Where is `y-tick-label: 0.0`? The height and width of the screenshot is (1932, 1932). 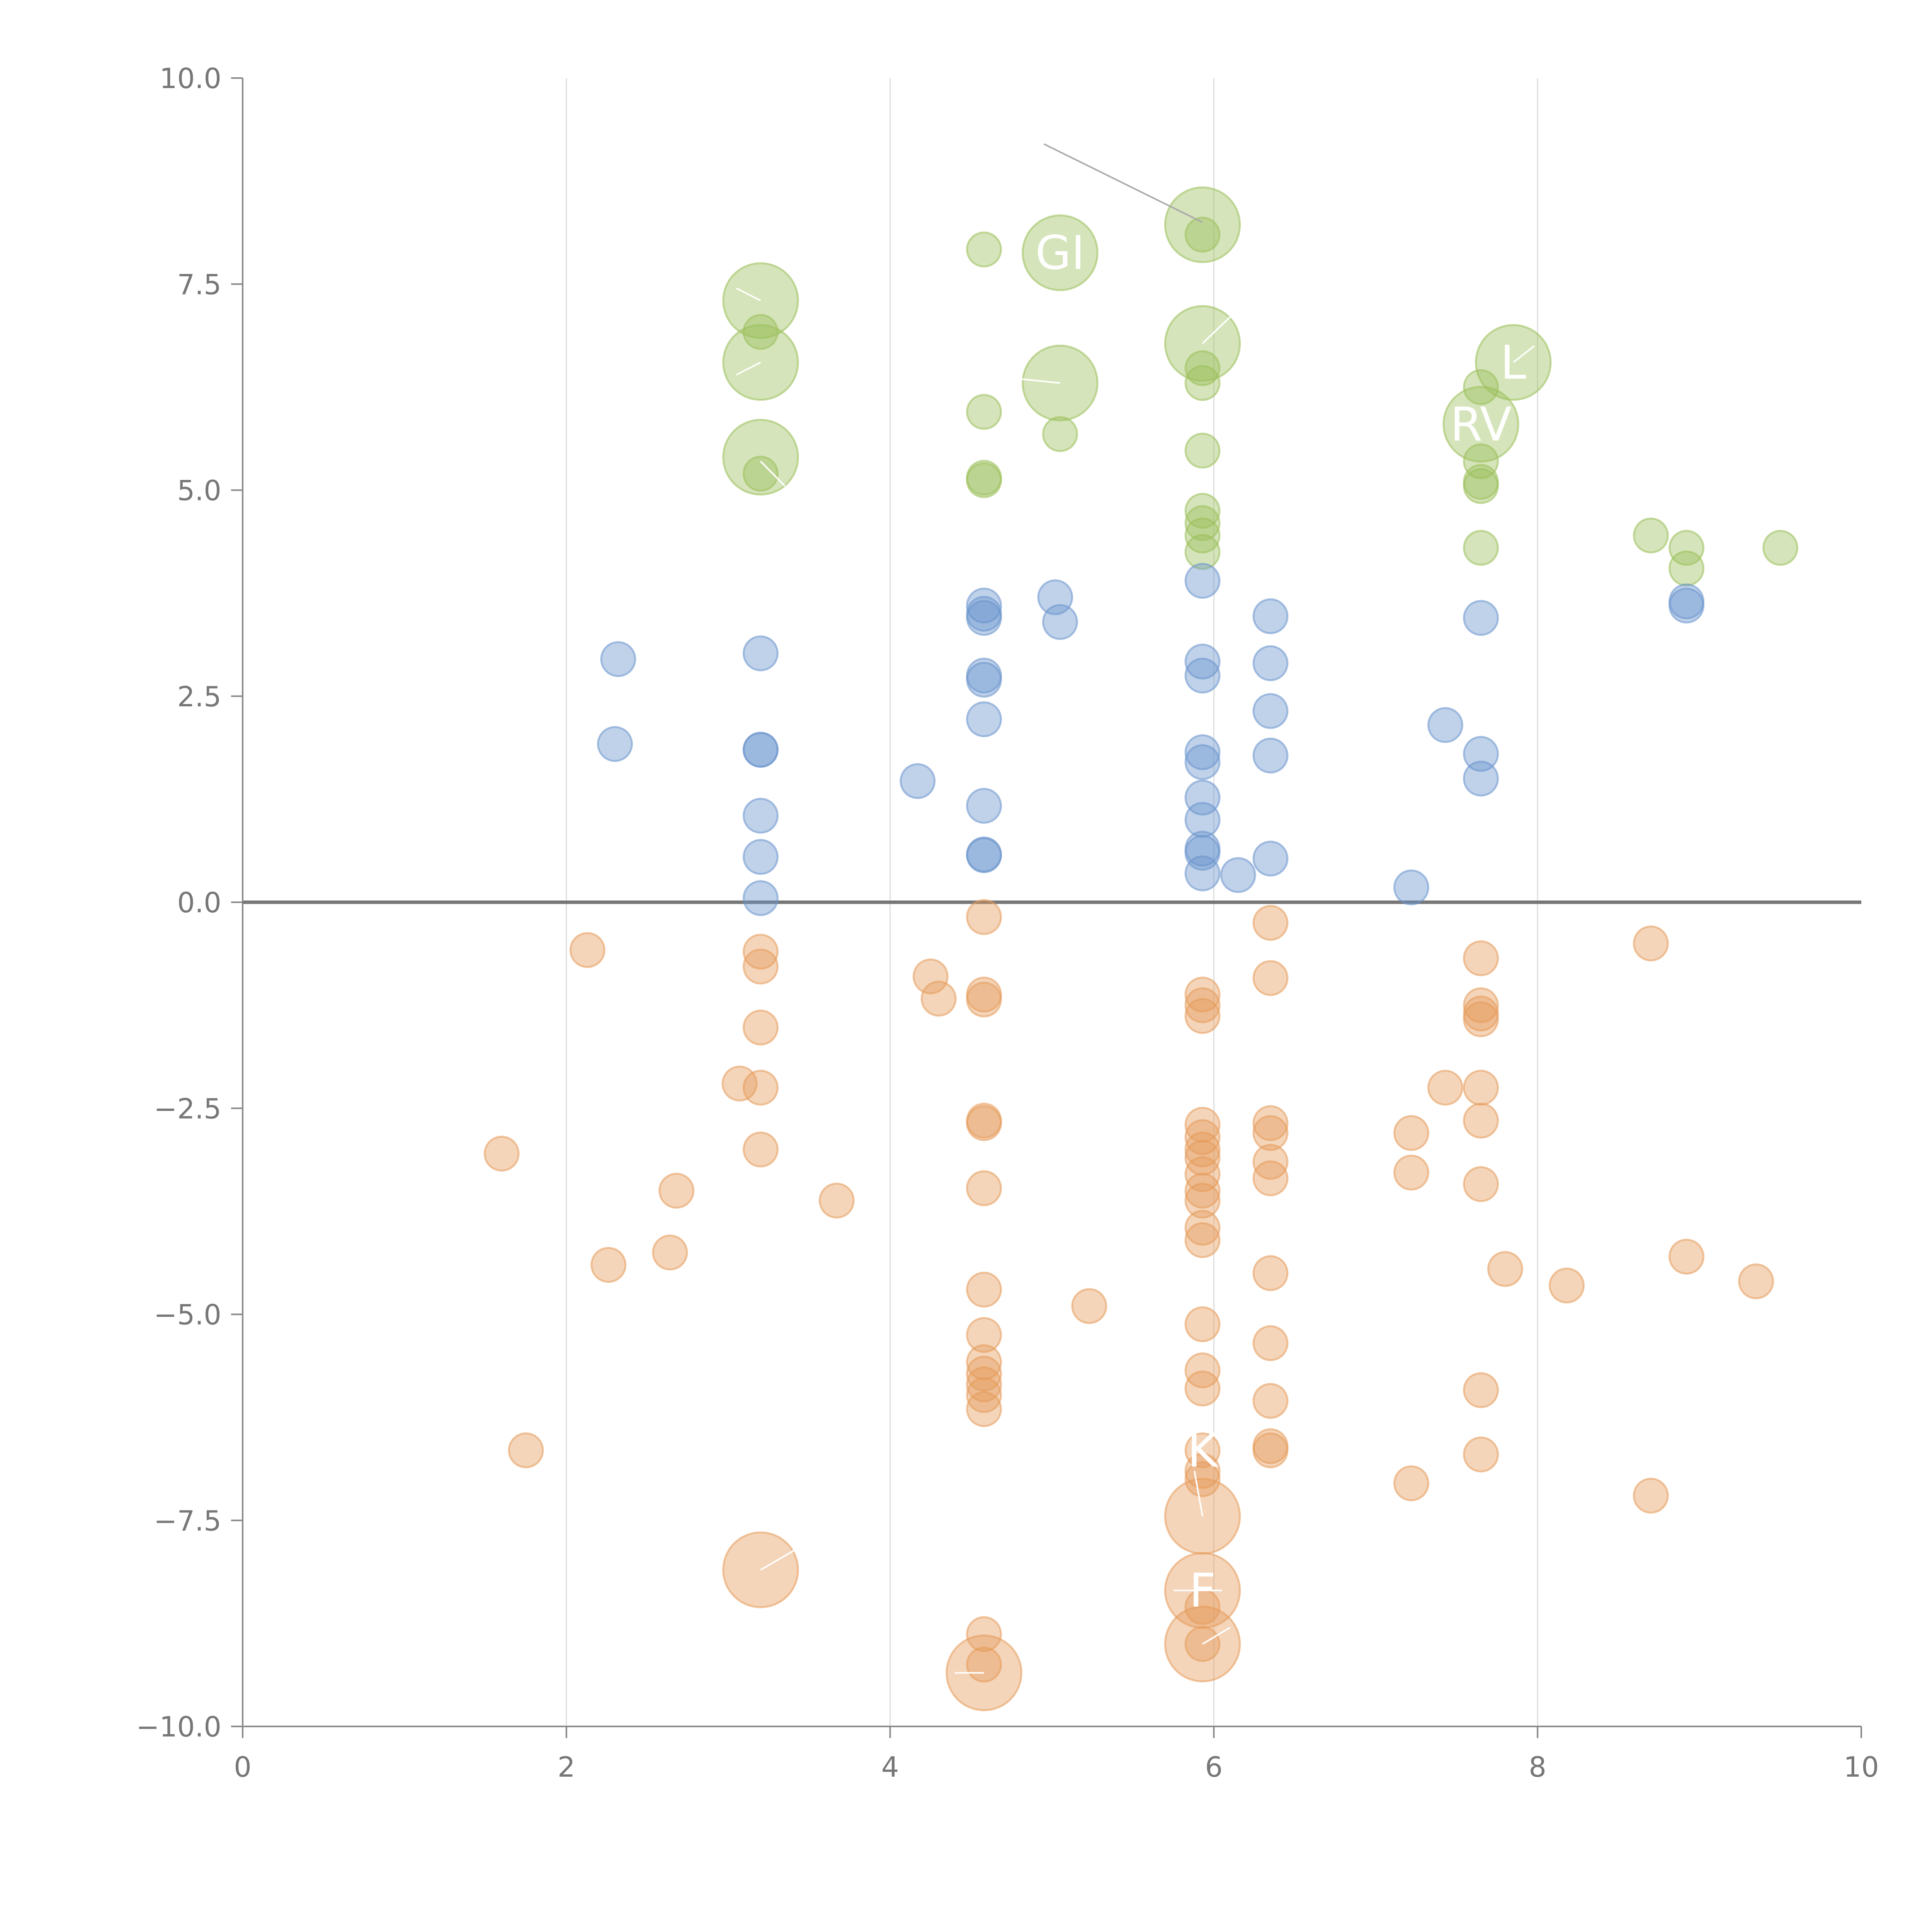 y-tick-label: 0.0 is located at coordinates (199, 903).